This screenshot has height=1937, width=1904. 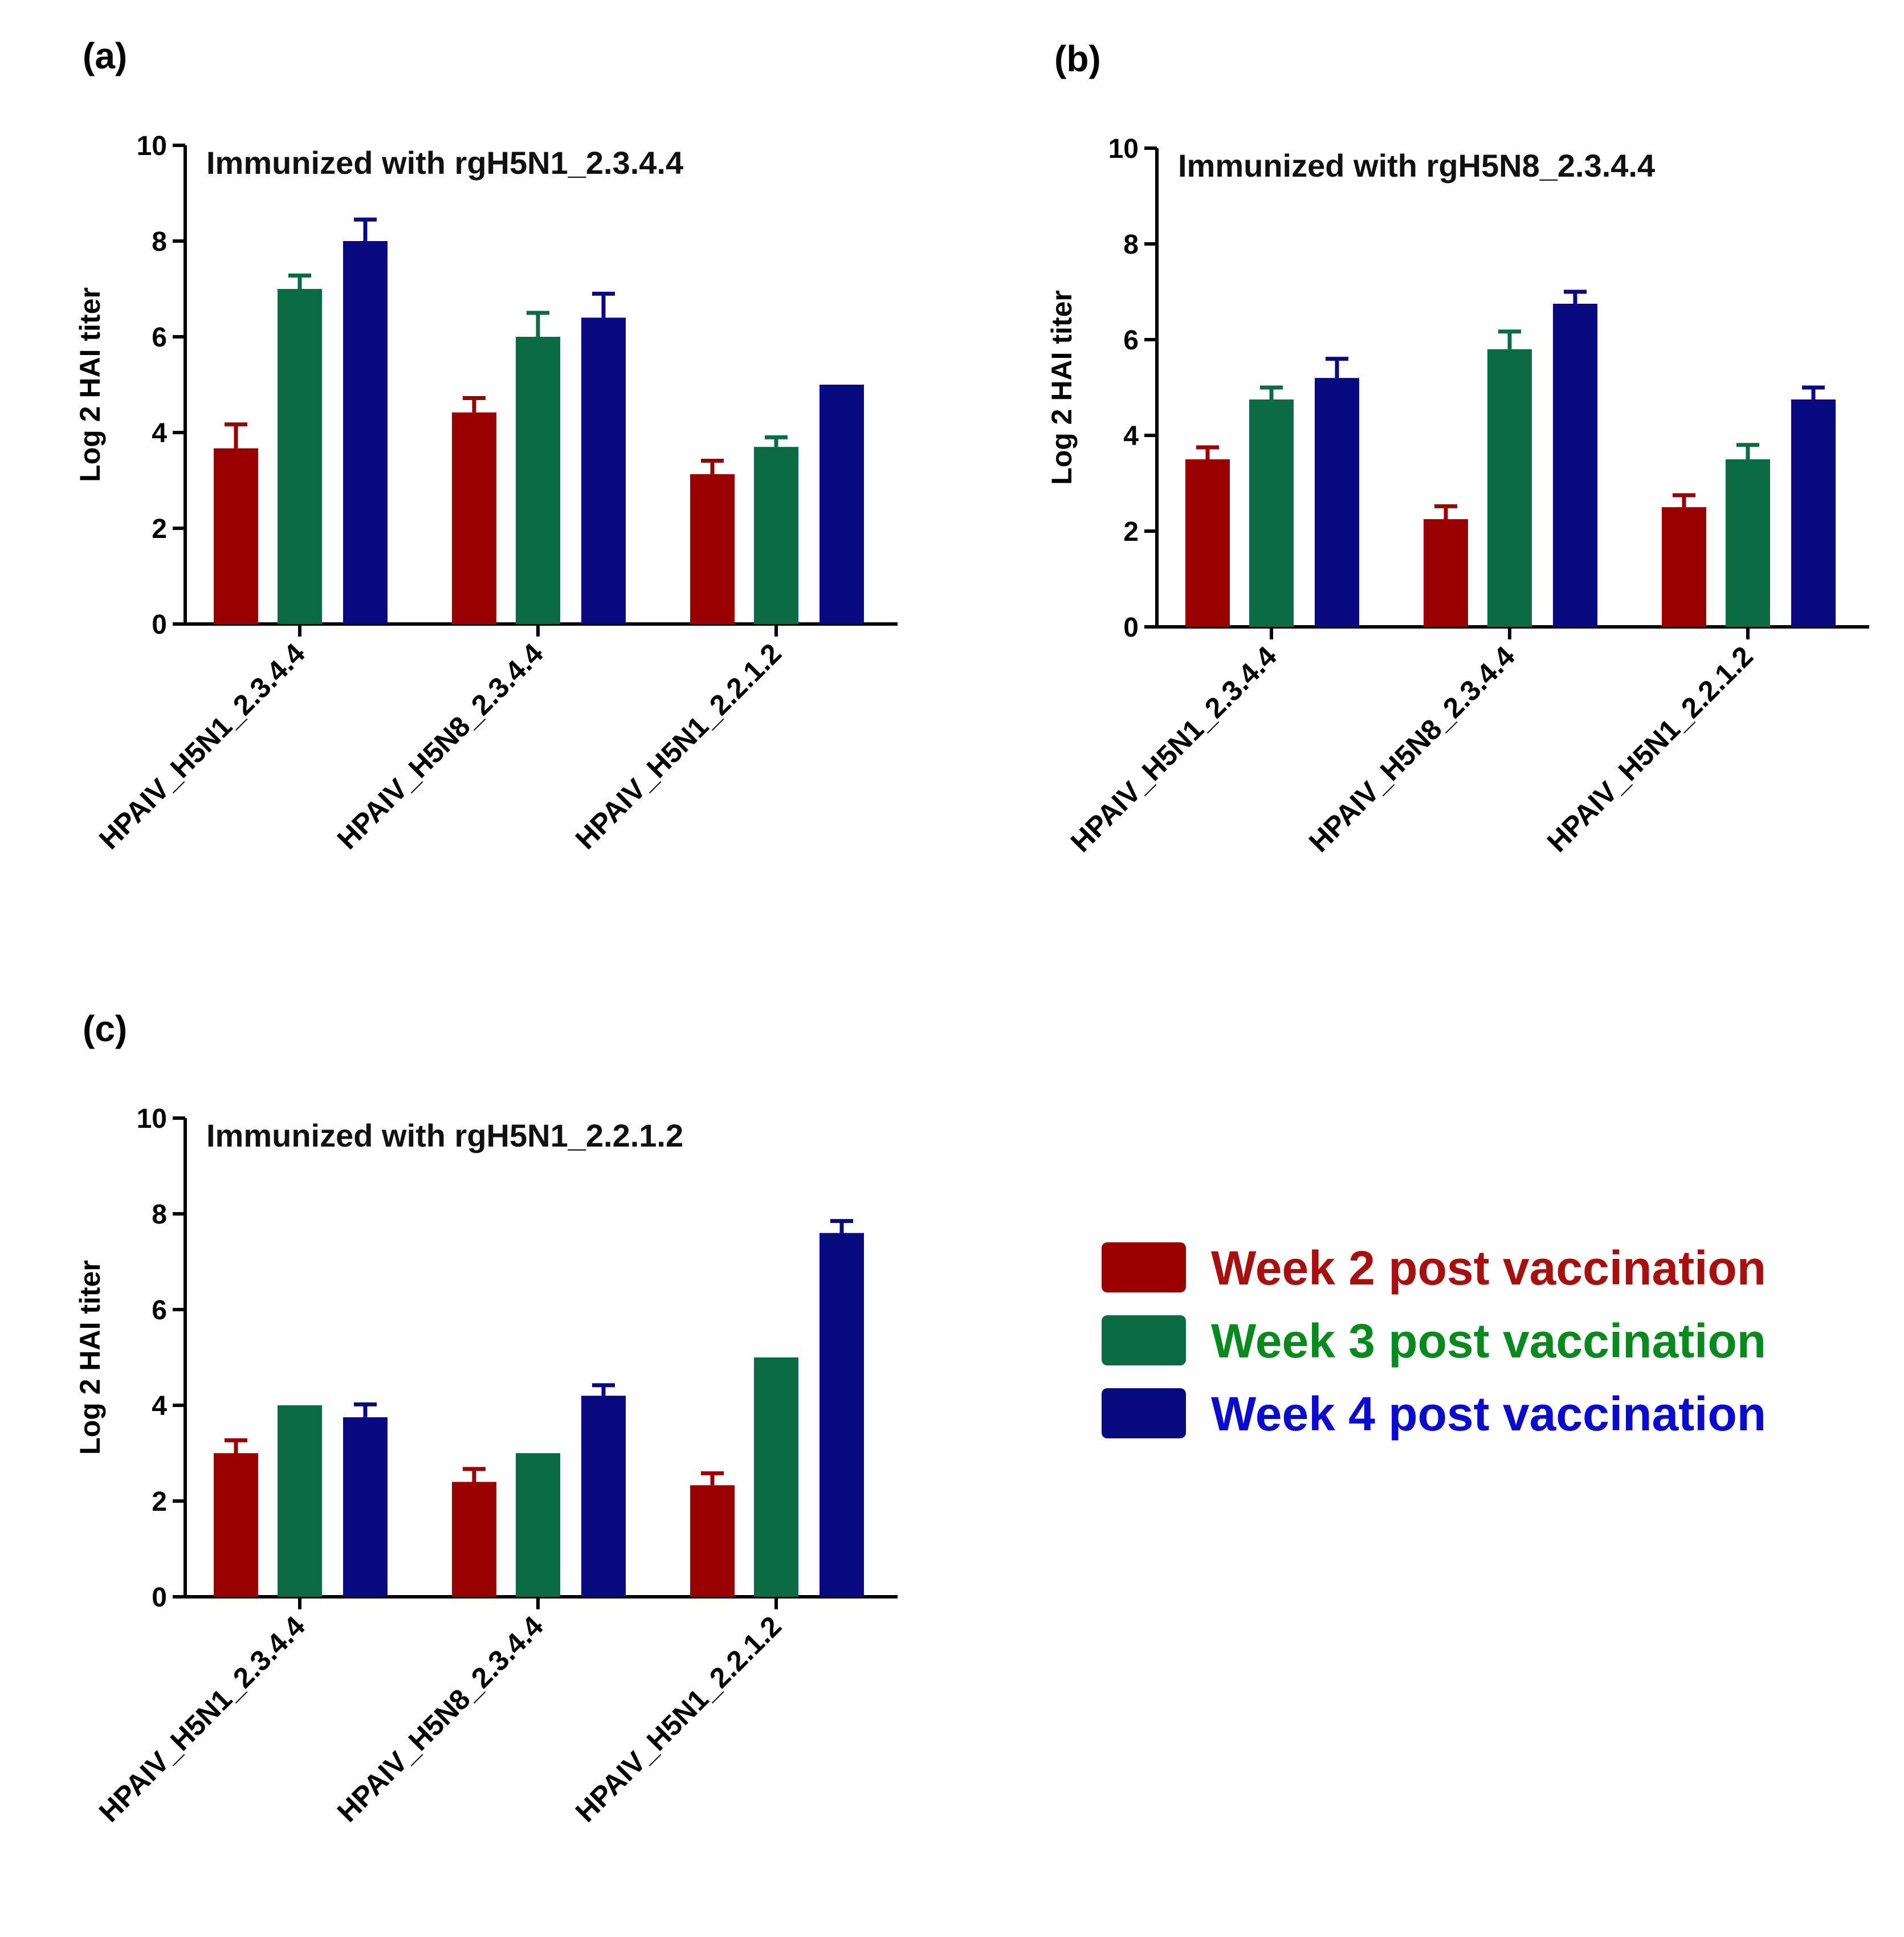 What do you see at coordinates (1488, 1268) in the screenshot?
I see `legend-label-1: Week 2 post vaccination` at bounding box center [1488, 1268].